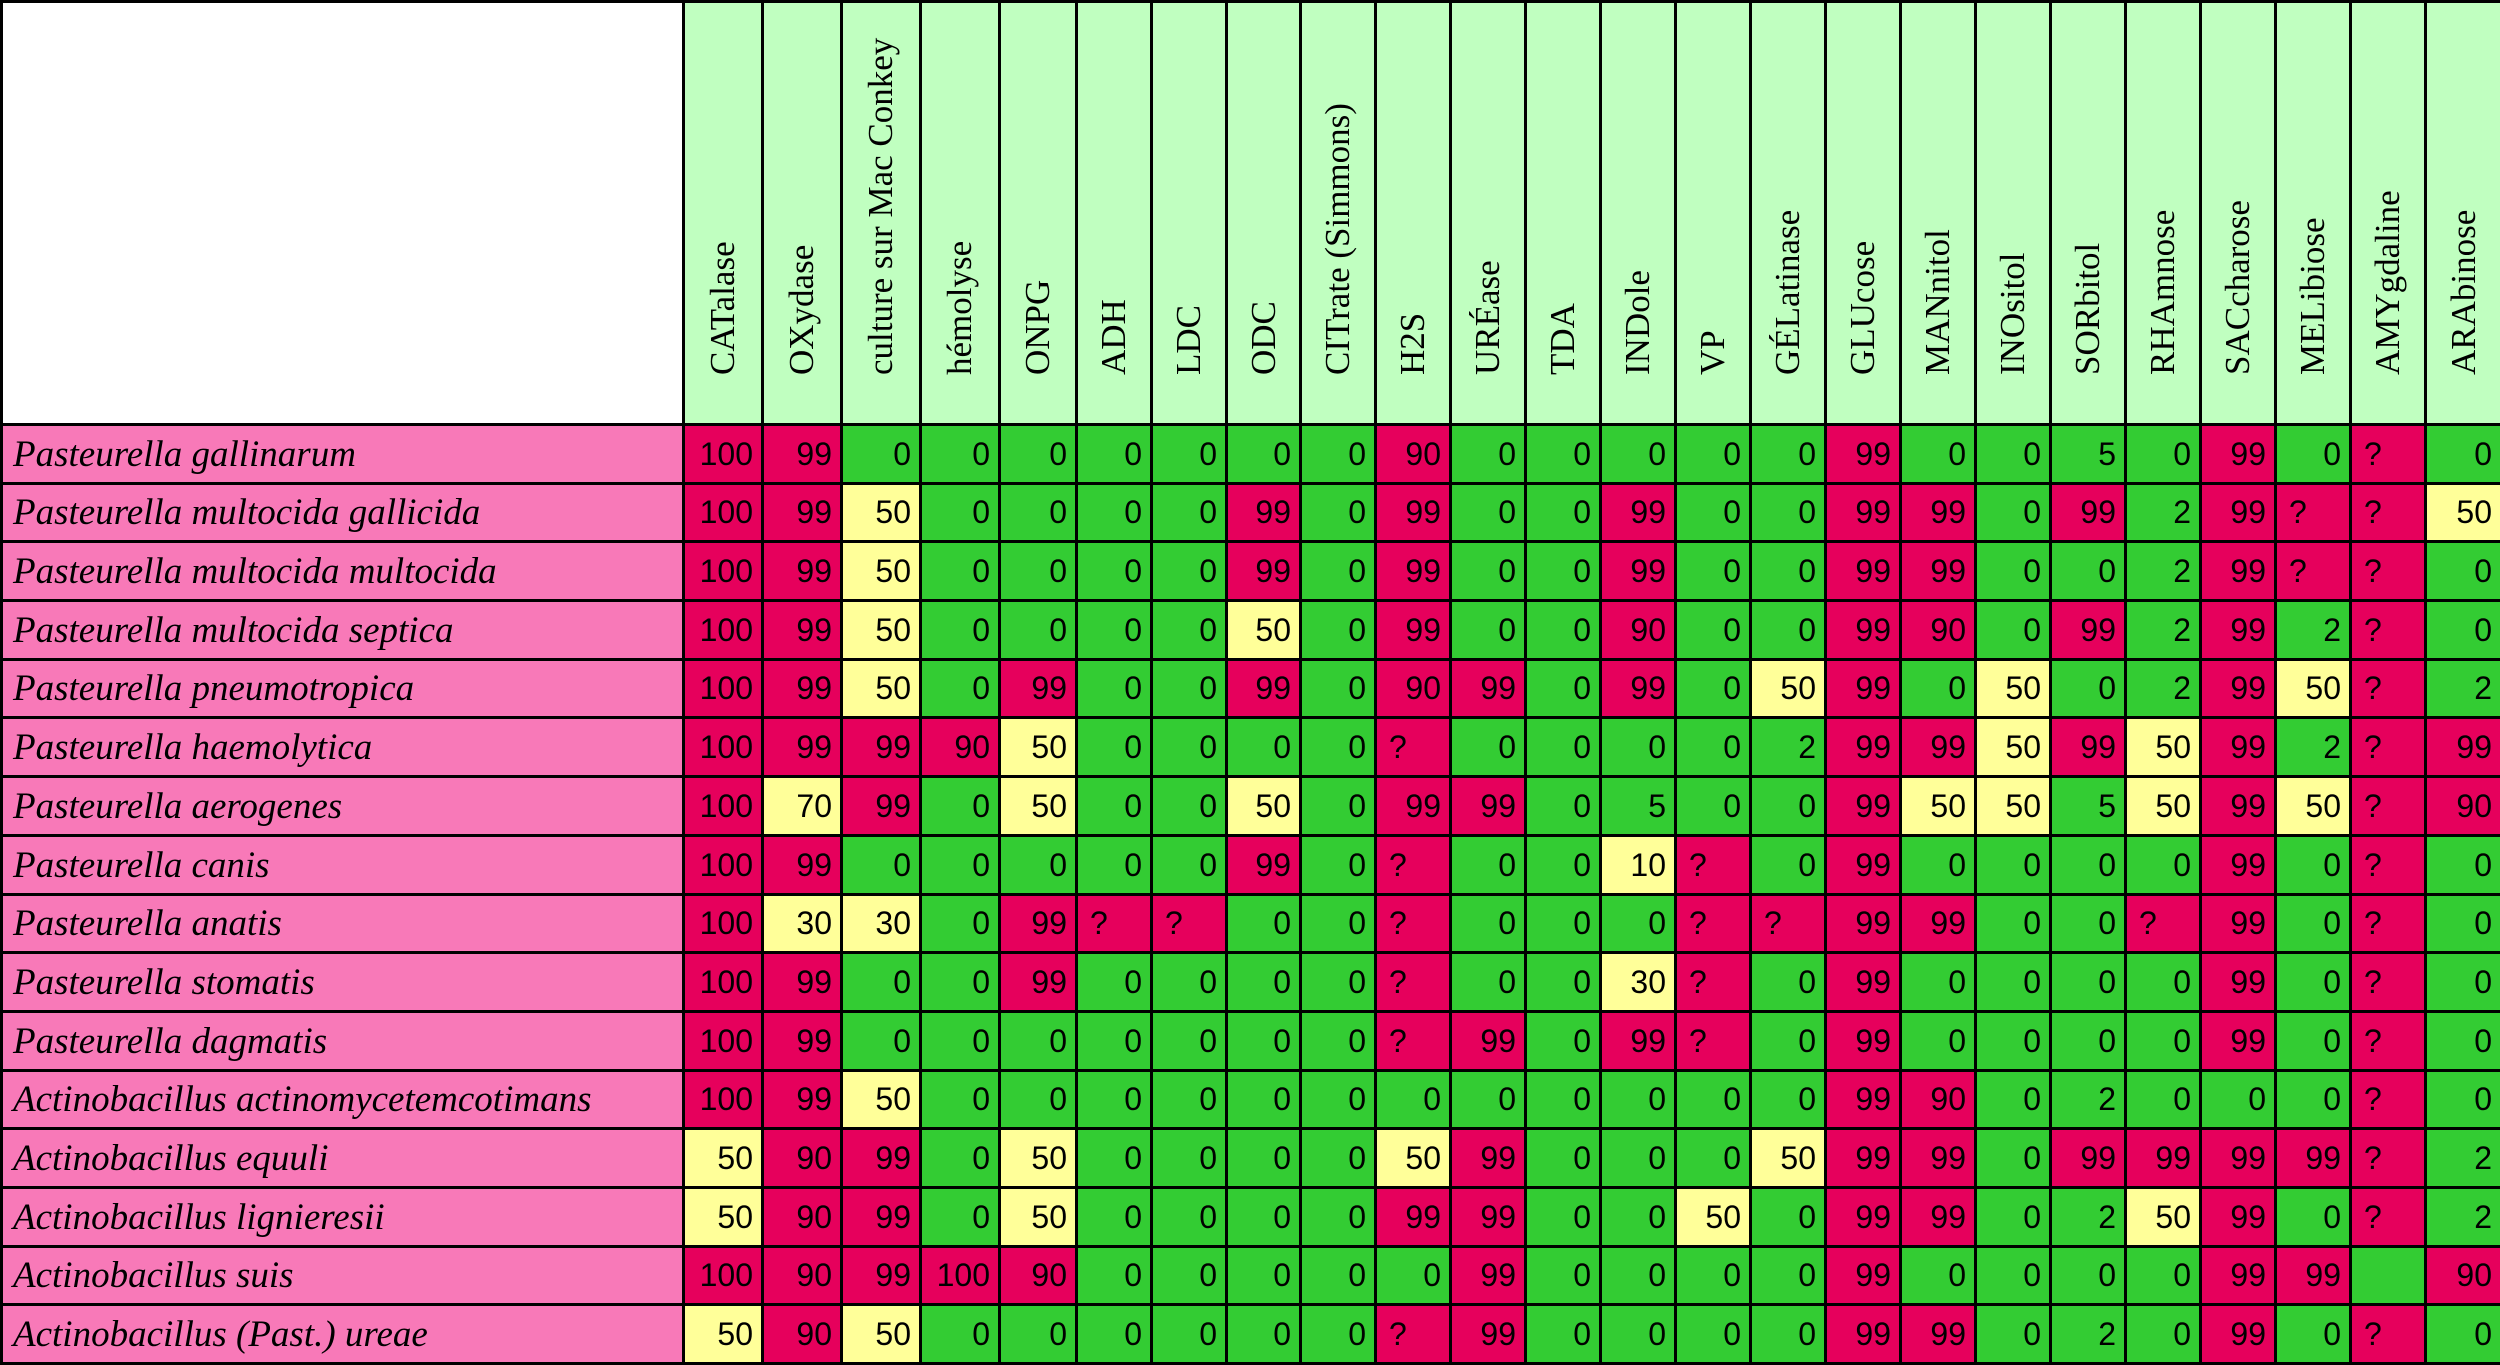 Image resolution: width=2500 pixels, height=1365 pixels. Describe the element at coordinates (342, 865) in the screenshot. I see `row-label: Pasteurella canis` at that location.